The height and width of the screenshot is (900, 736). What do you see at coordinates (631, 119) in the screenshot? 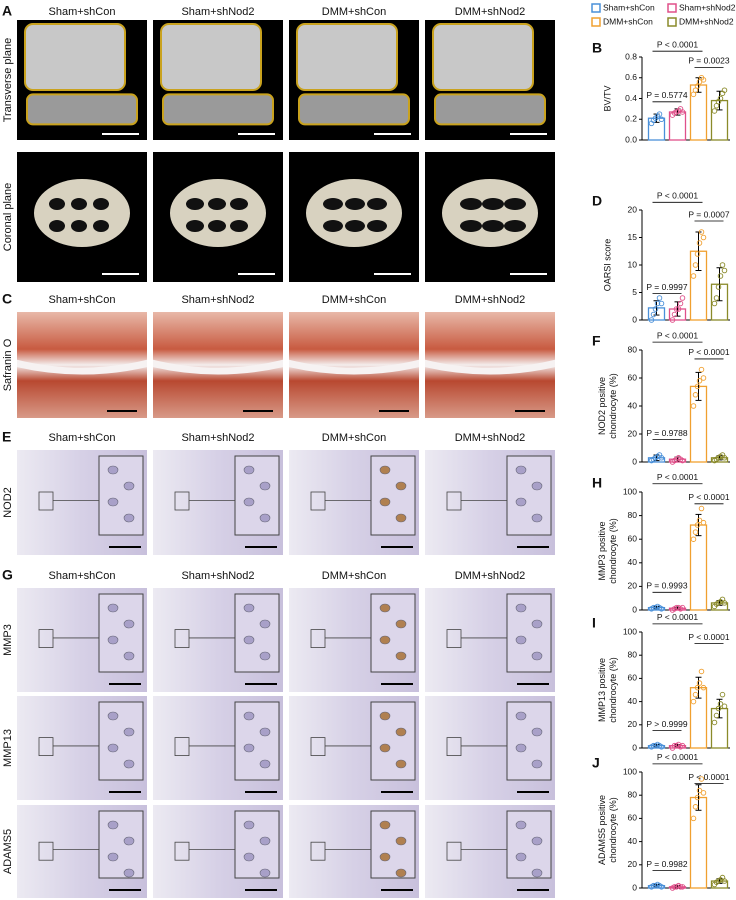
I see `y-tick-label: 0.2` at bounding box center [631, 119].